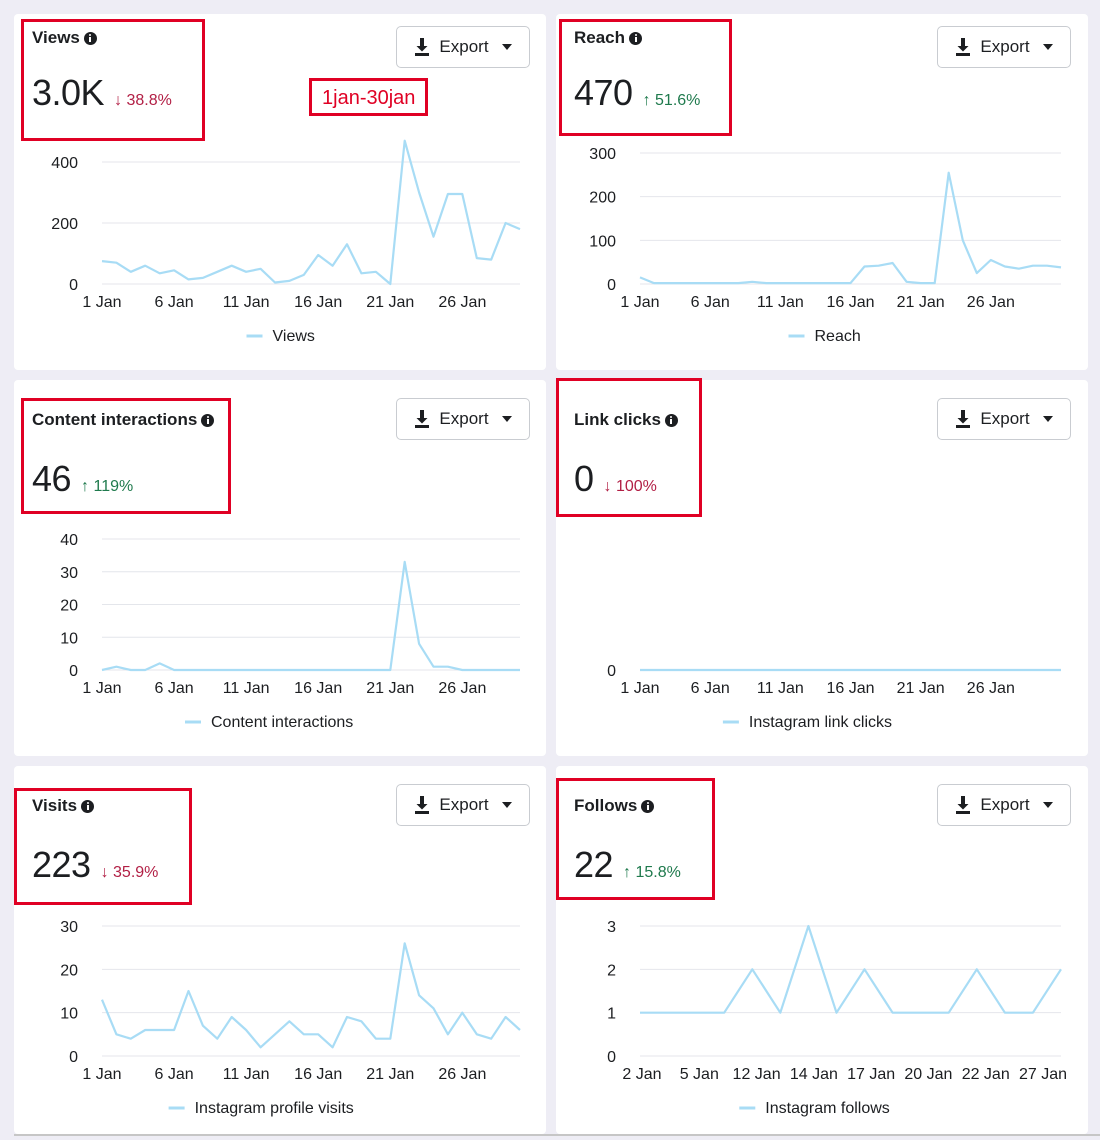  Describe the element at coordinates (606, 805) in the screenshot. I see `follows-title: Follows` at that location.